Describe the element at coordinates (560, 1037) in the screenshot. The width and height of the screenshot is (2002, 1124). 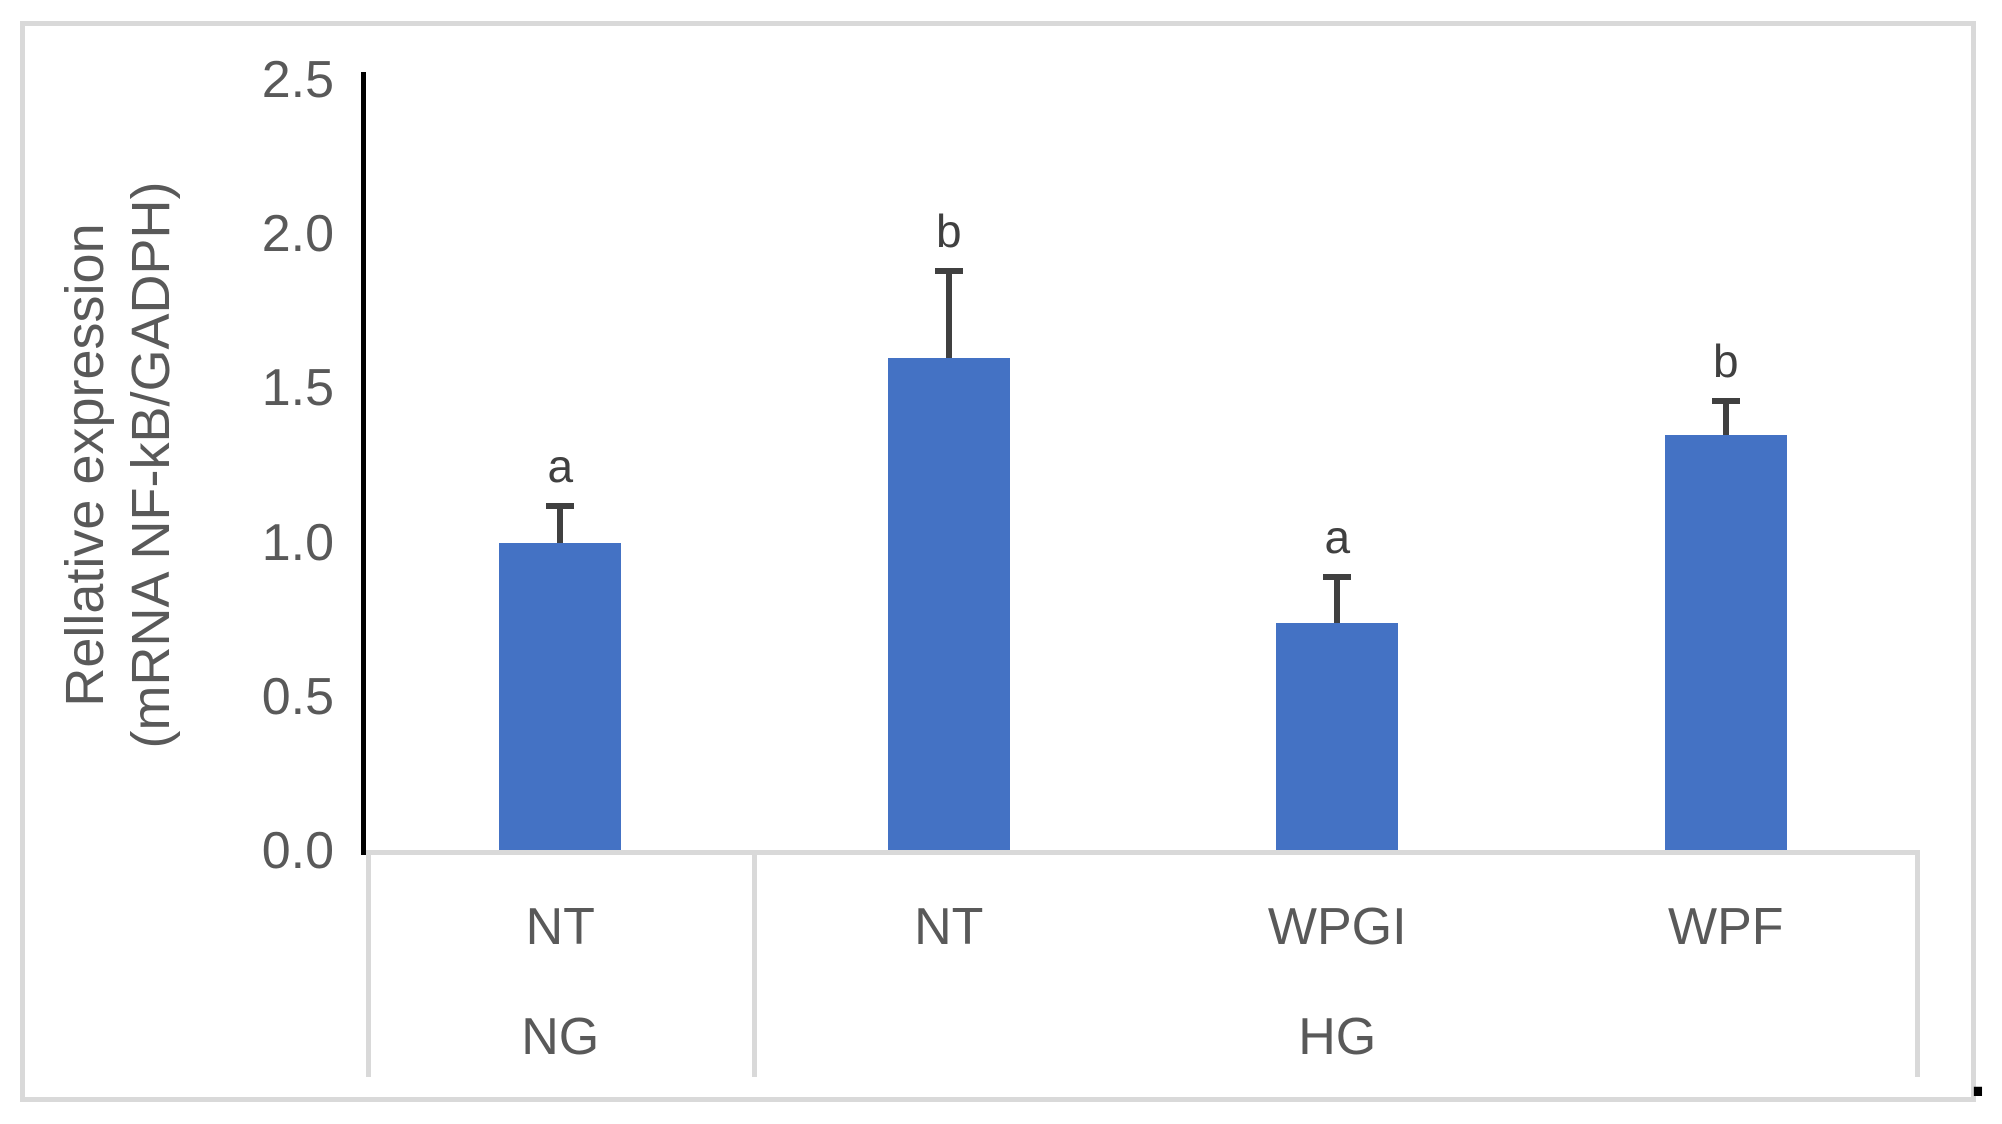
I see `group-label-ng: NG` at that location.